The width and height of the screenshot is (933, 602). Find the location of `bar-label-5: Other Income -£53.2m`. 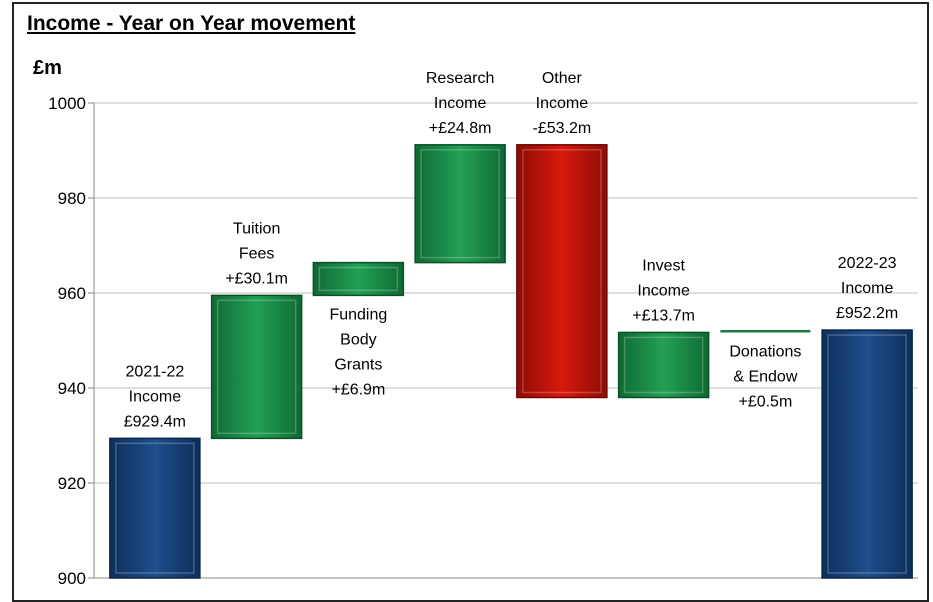

bar-label-5: Other Income -£53.2m is located at coordinates (562, 103).